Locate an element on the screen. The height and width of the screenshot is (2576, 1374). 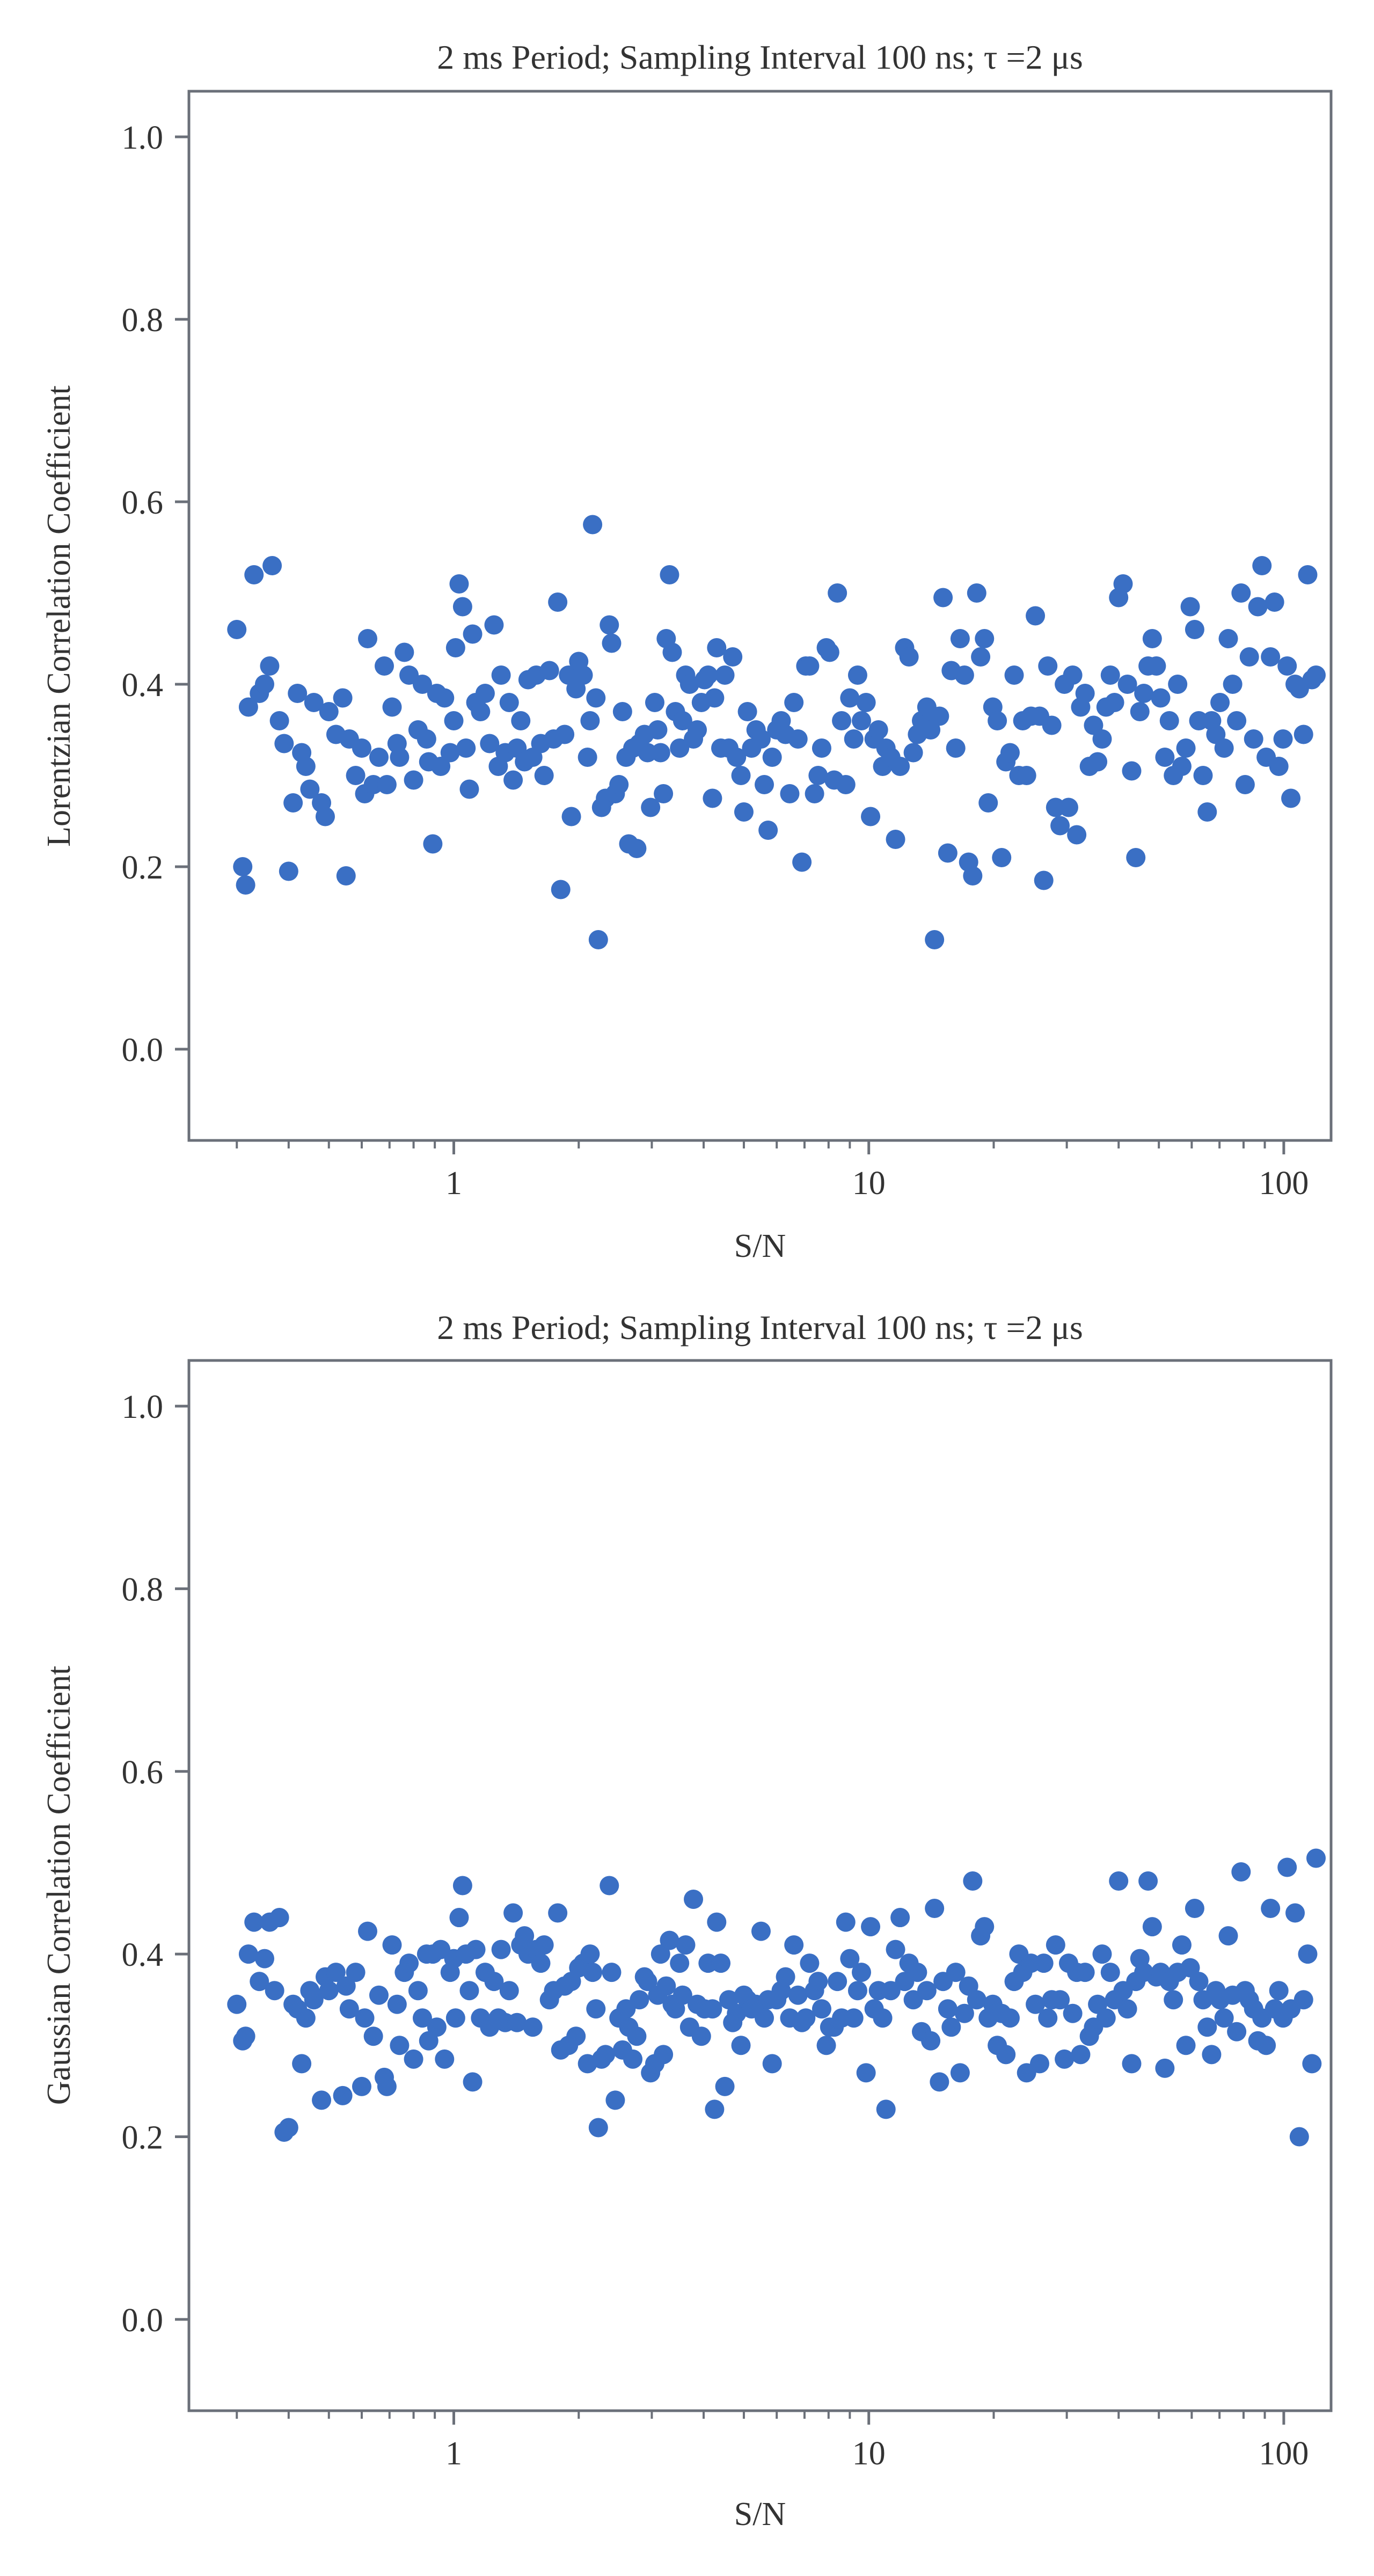
x-axis-label: S/N is located at coordinates (760, 2514).